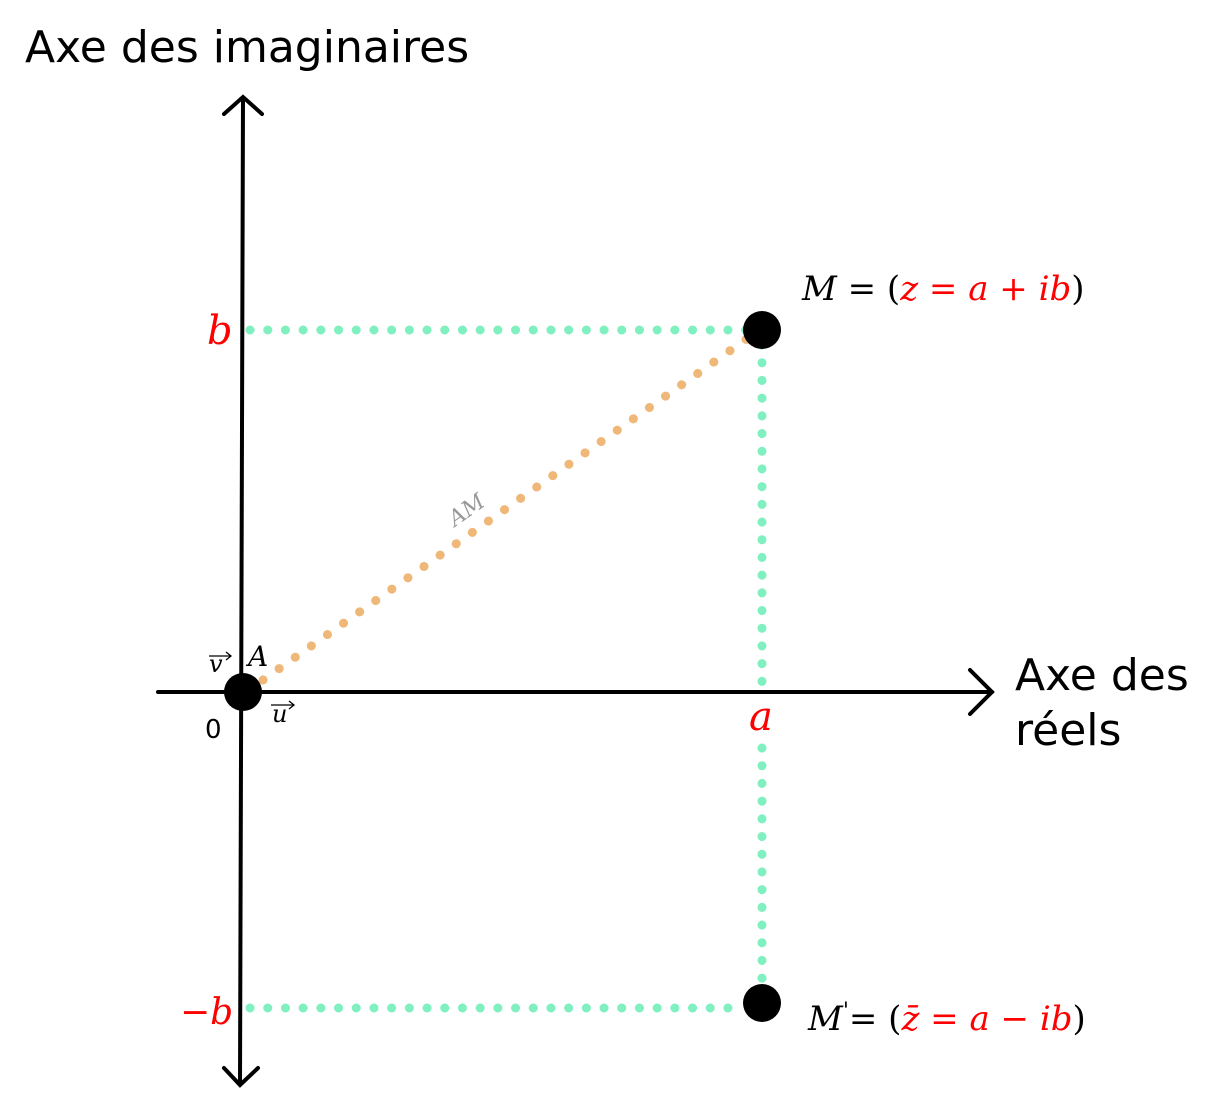  Describe the element at coordinates (247, 47) in the screenshot. I see `imaginary-axis-title: Axe des imaginaires` at that location.